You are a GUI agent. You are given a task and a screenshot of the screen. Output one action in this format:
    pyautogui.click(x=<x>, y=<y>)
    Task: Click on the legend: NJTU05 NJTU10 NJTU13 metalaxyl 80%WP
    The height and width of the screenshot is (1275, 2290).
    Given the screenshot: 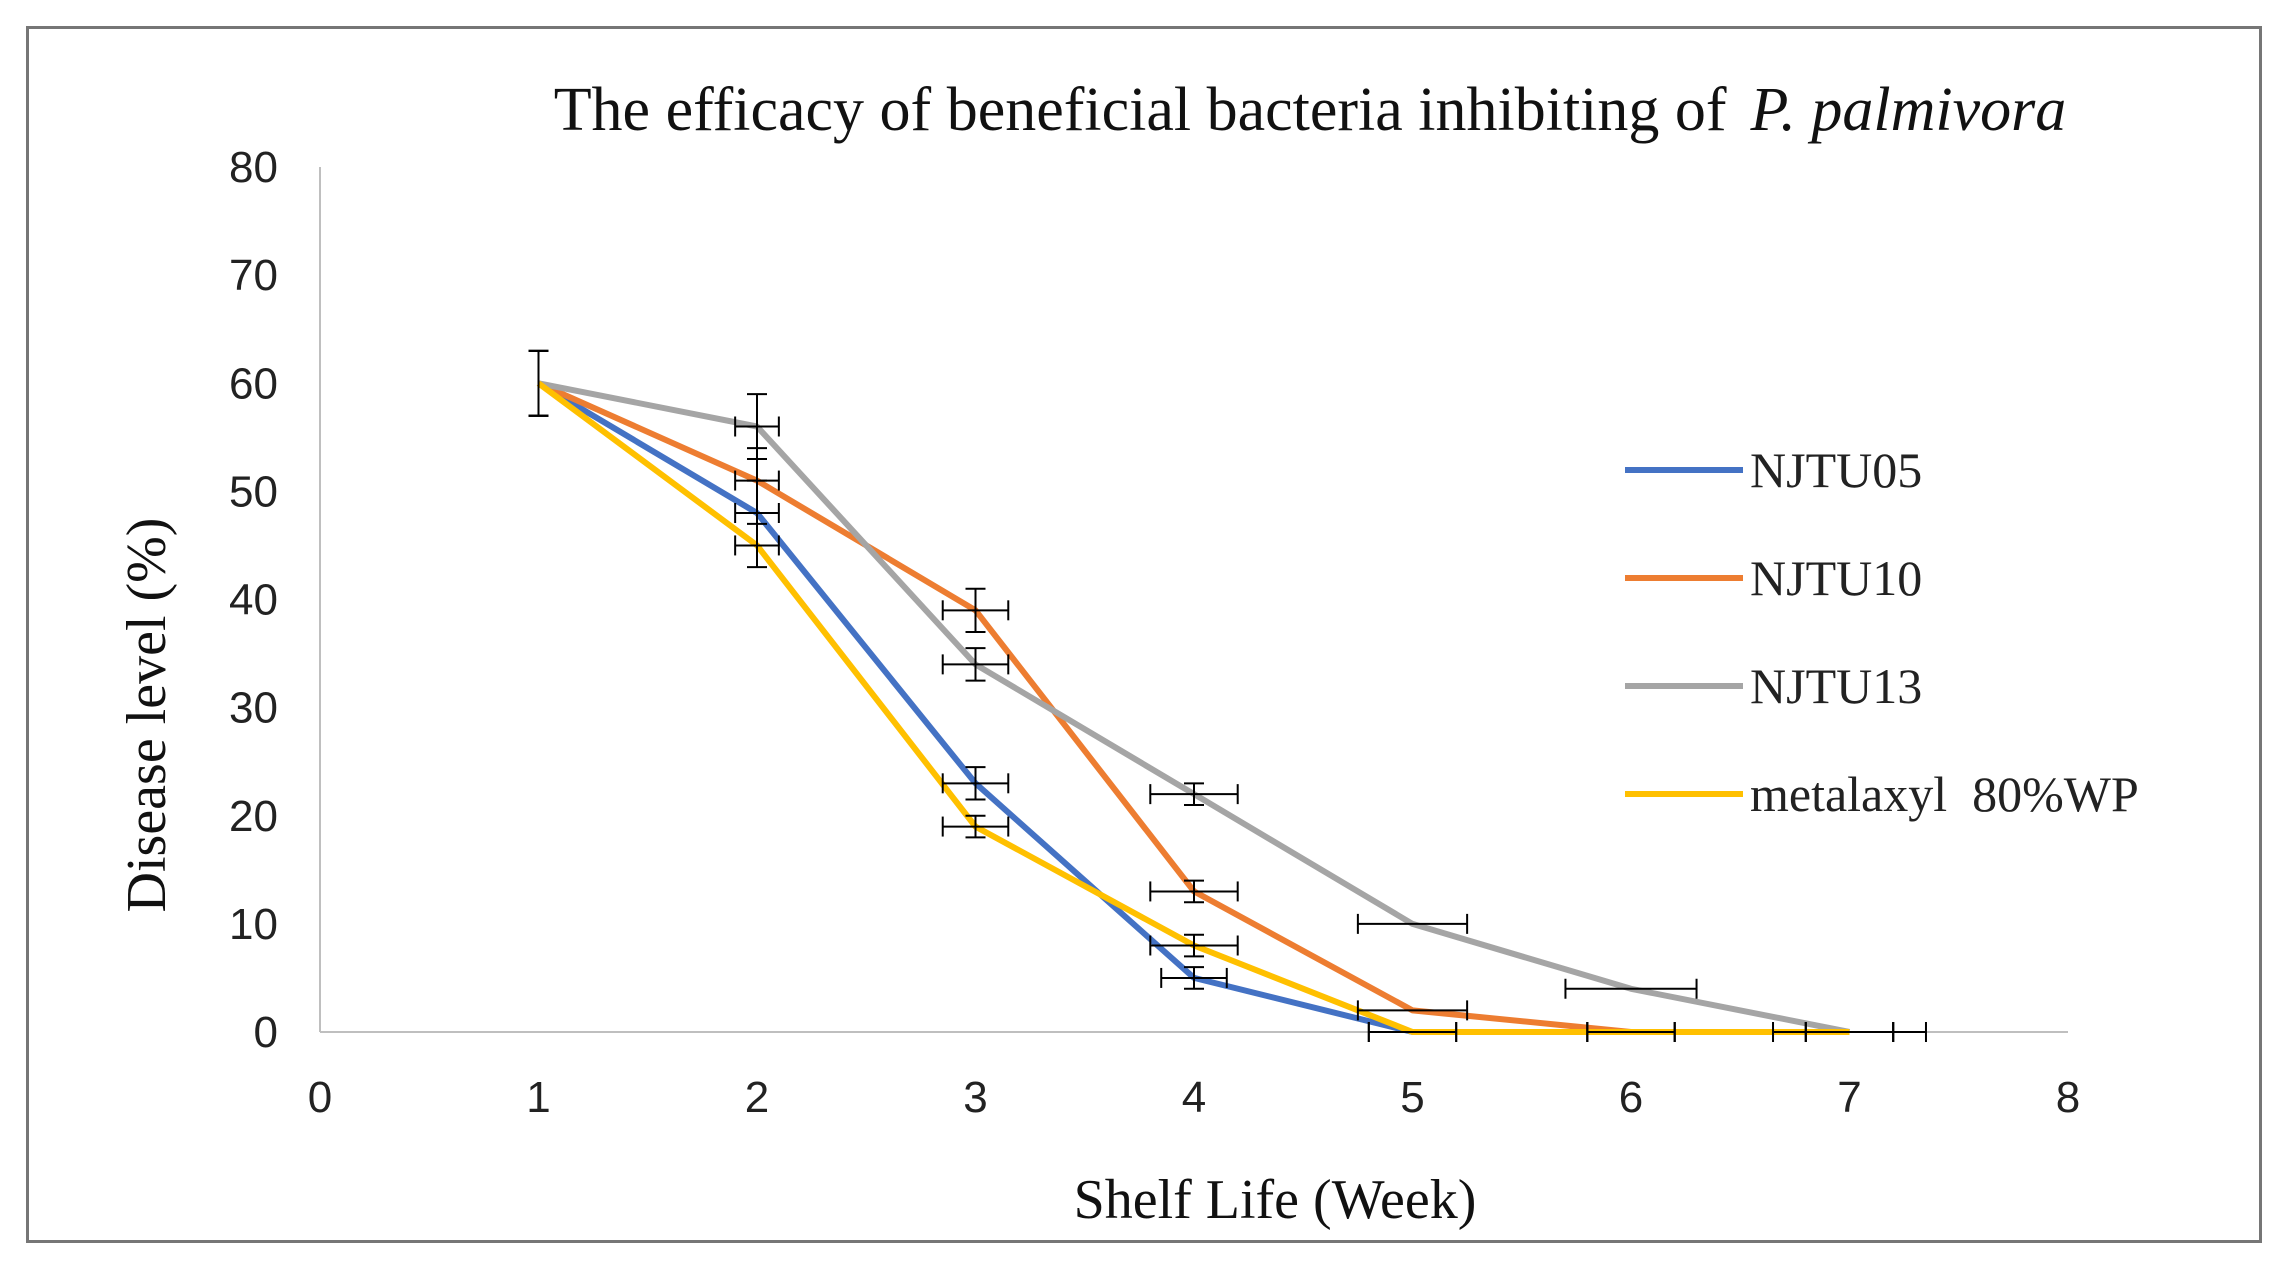 What is the action you would take?
    pyautogui.click(x=1882, y=632)
    